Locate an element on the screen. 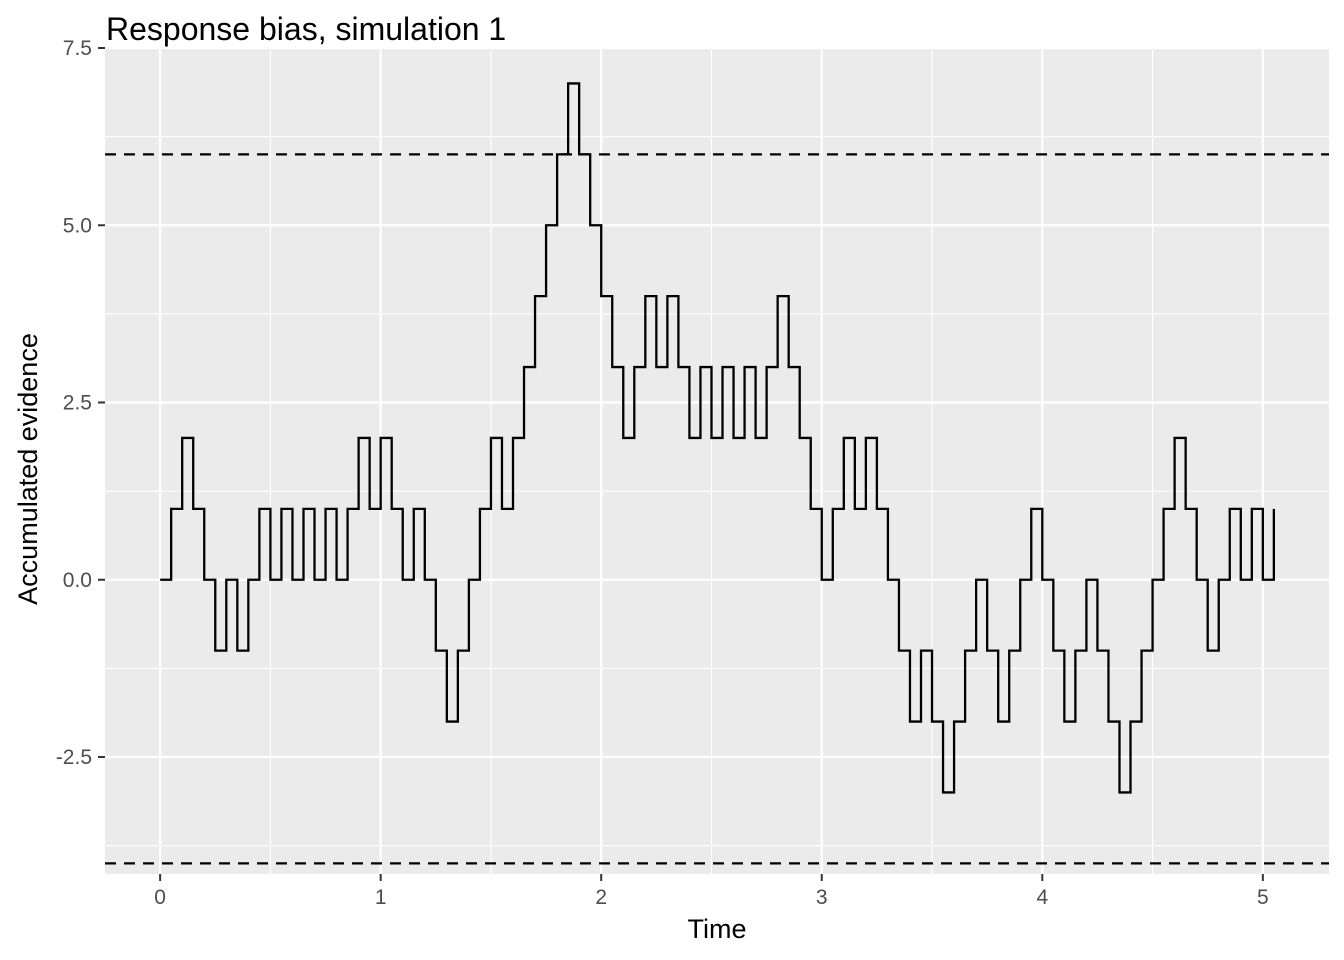 The image size is (1344, 960). x-tick-label: 0 is located at coordinates (160, 897).